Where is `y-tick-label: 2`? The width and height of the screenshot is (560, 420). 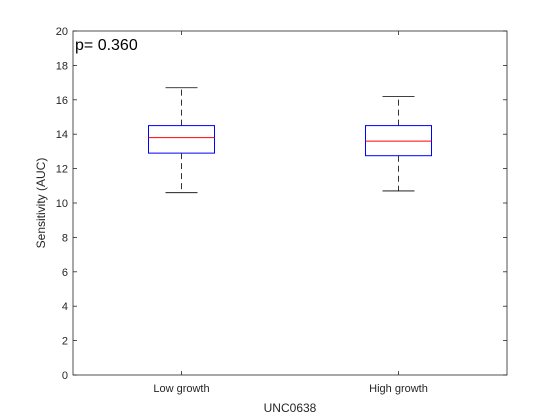 y-tick-label: 2 is located at coordinates (65, 342).